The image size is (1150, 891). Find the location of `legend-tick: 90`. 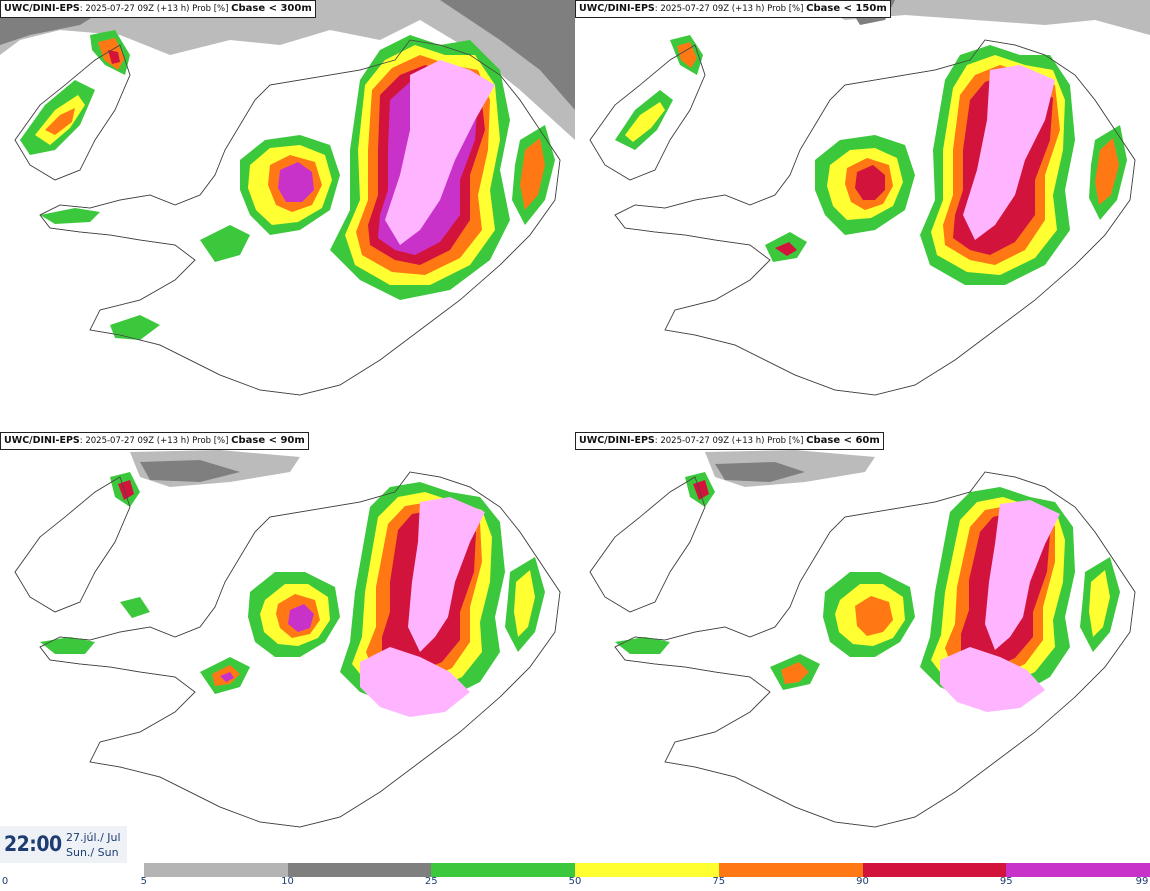

legend-tick: 90 is located at coordinates (862, 881).